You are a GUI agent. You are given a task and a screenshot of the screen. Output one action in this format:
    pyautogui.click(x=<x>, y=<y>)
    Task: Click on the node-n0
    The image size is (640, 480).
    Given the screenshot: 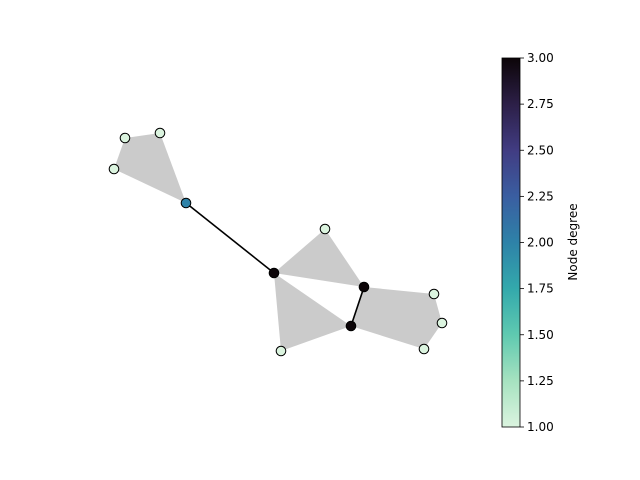 What is the action you would take?
    pyautogui.click(x=114, y=169)
    